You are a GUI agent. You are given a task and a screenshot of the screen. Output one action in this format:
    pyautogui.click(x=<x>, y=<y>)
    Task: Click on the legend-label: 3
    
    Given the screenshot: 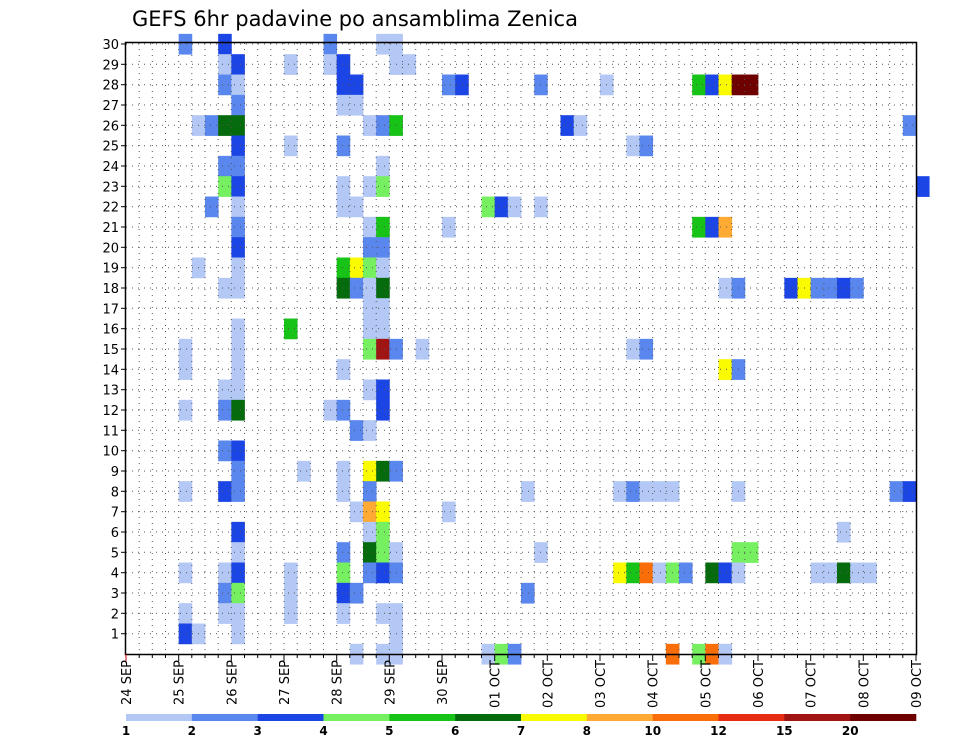 What is the action you would take?
    pyautogui.click(x=258, y=731)
    